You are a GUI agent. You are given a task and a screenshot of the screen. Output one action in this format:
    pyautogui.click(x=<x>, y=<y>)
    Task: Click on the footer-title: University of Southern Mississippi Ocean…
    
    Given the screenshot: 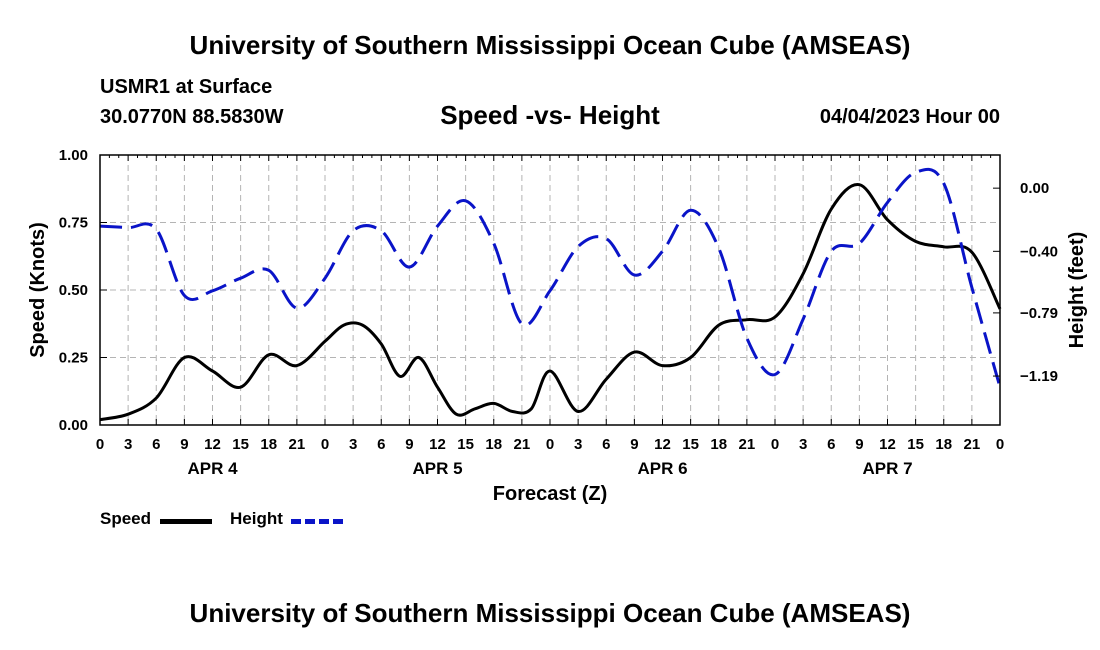 What is the action you would take?
    pyautogui.click(x=550, y=613)
    